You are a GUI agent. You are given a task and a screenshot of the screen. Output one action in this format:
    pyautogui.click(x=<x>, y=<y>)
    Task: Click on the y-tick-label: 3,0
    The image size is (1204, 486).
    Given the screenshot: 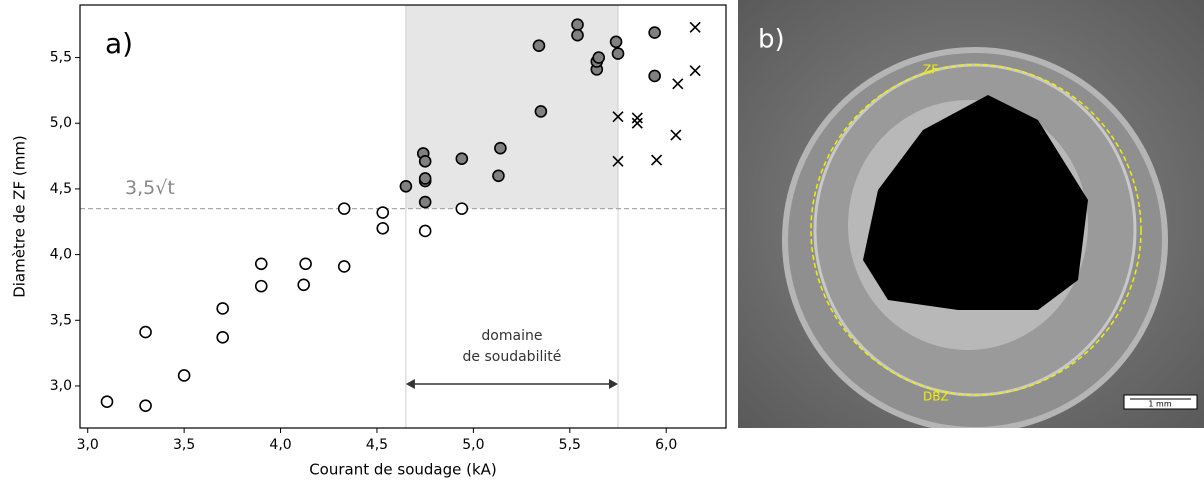 What is the action you would take?
    pyautogui.click(x=61, y=386)
    